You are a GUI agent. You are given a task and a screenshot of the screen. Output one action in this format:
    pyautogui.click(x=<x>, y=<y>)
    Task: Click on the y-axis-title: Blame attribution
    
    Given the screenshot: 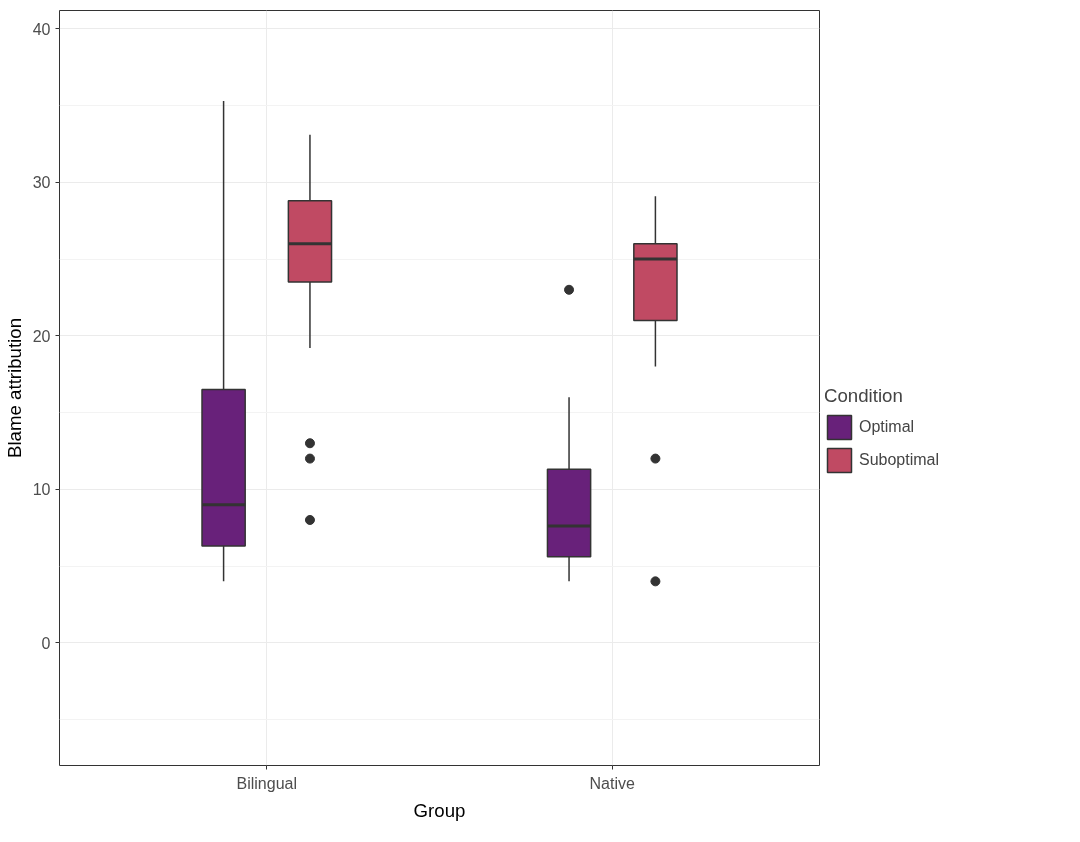 What is the action you would take?
    pyautogui.click(x=14, y=388)
    